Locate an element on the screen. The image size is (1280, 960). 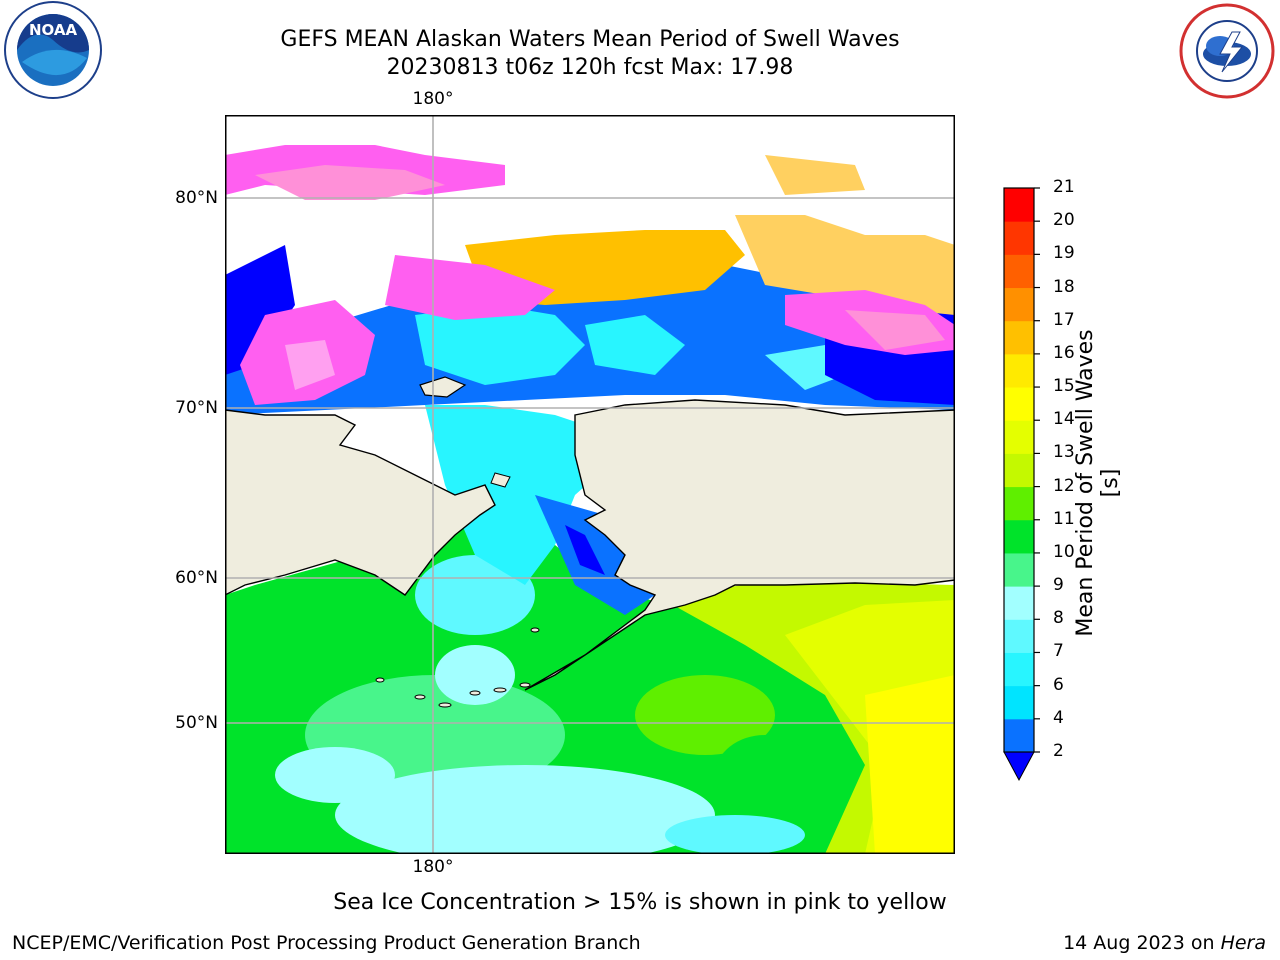
lat-label-50n: 50°N is located at coordinates (196, 723).